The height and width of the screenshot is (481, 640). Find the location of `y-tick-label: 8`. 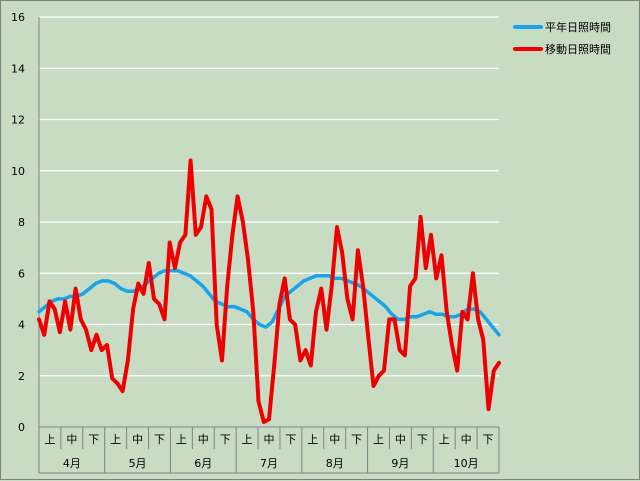

y-tick-label: 8 is located at coordinates (21, 222).